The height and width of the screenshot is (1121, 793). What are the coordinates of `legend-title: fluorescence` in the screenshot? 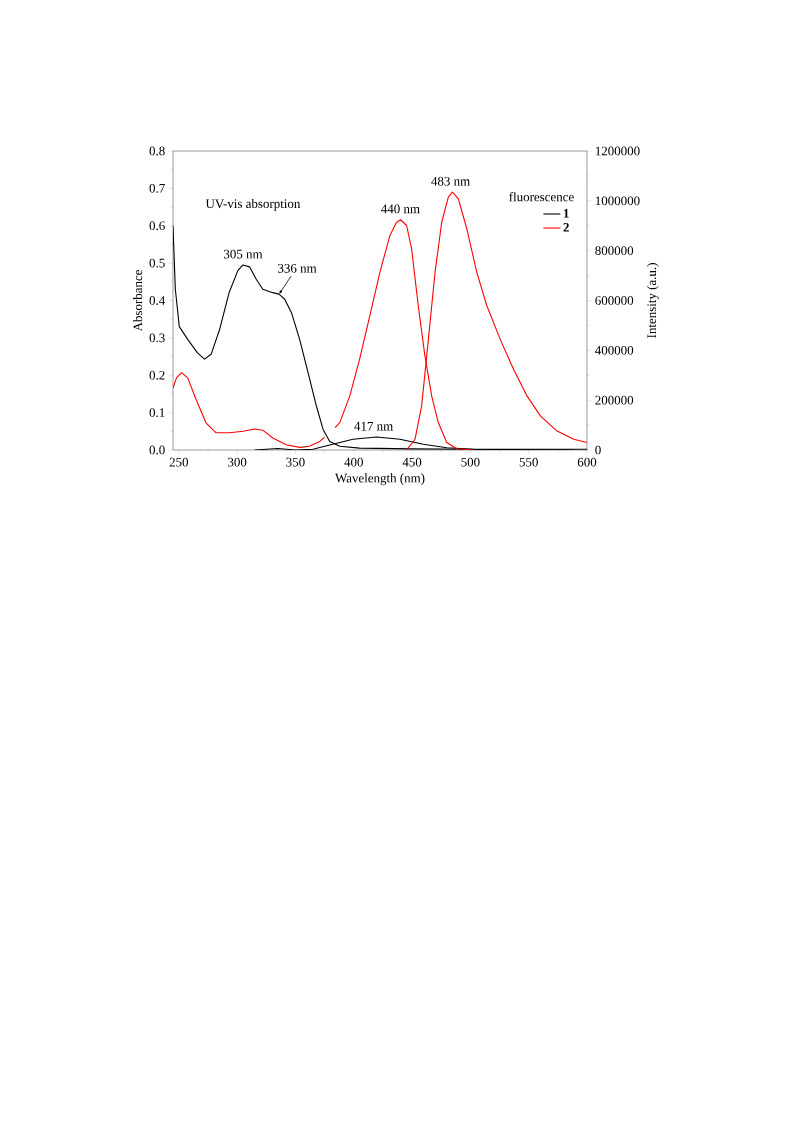 It's located at (541, 197).